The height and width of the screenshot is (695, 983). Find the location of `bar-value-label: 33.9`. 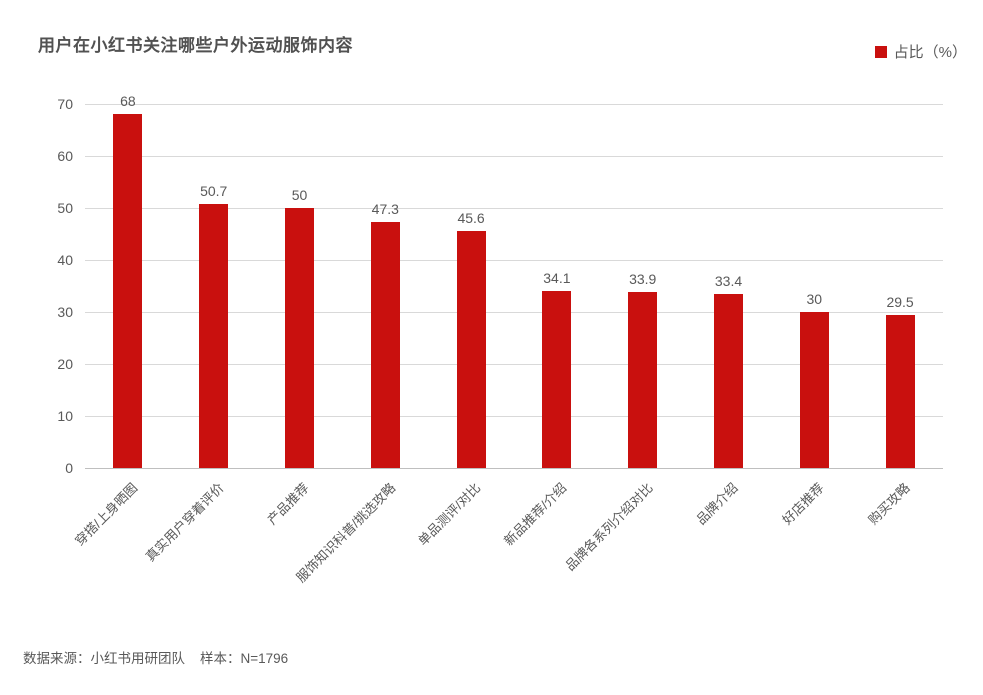

bar-value-label: 33.9 is located at coordinates (643, 278).